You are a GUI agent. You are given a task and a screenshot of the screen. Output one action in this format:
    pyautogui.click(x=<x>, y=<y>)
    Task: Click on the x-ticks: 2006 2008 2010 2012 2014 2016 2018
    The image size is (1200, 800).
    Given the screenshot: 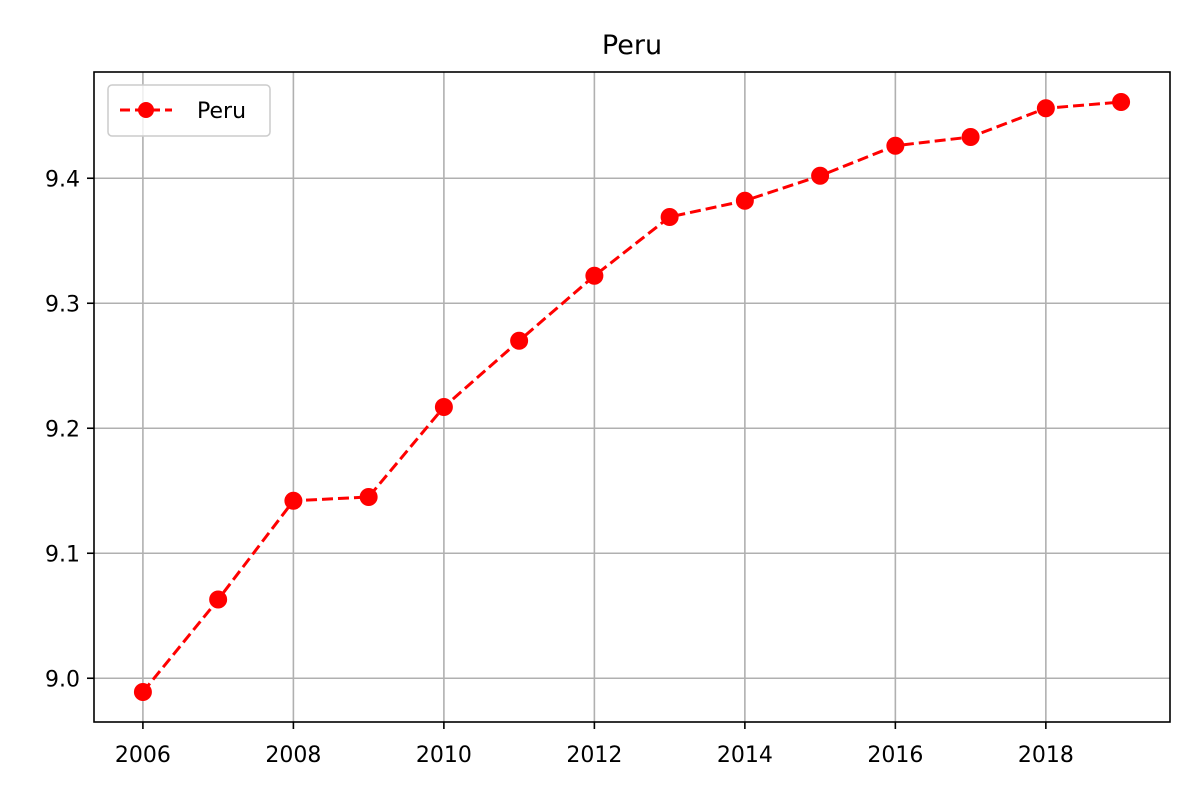 What is the action you would take?
    pyautogui.click(x=594, y=745)
    